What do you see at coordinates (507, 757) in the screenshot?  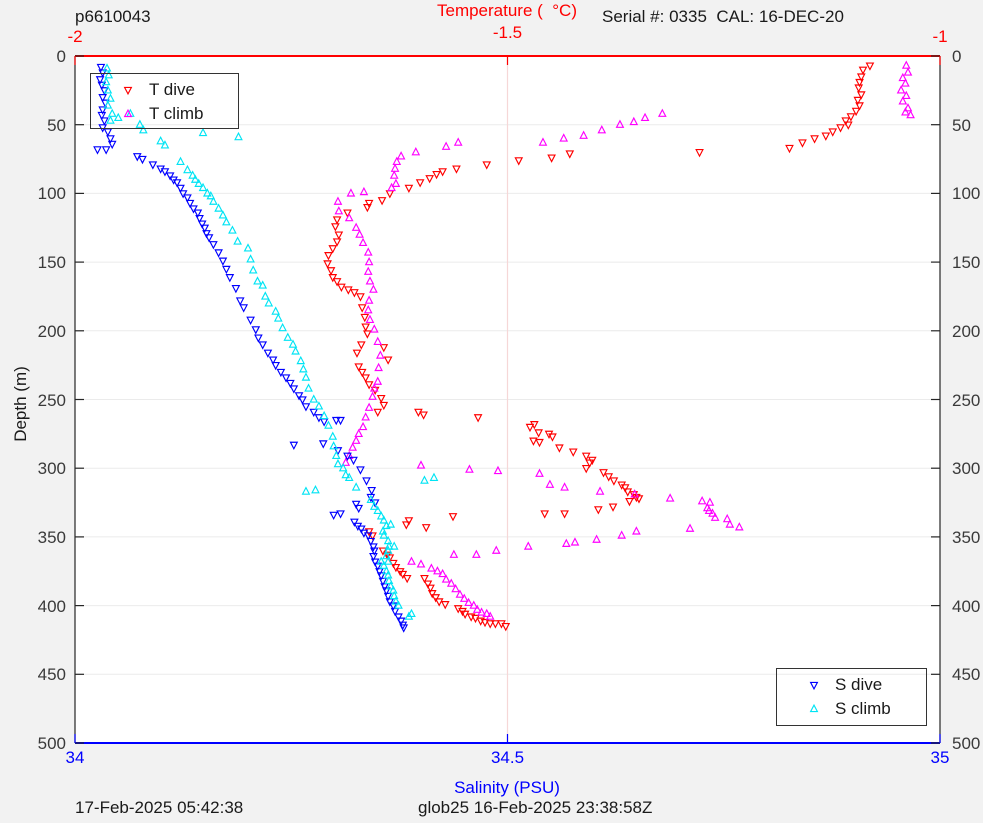 I see `salinity-tick-label: 34.5` at bounding box center [507, 757].